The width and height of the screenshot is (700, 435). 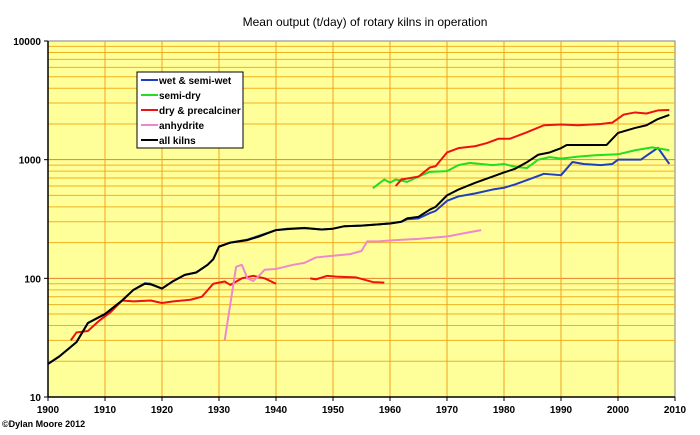 I want to click on x-tick-label: 1910, so click(x=105, y=410).